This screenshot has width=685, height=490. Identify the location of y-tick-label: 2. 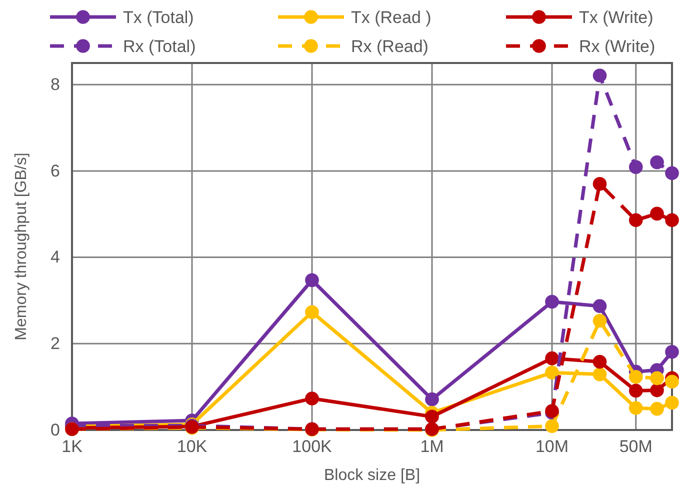
(55, 344).